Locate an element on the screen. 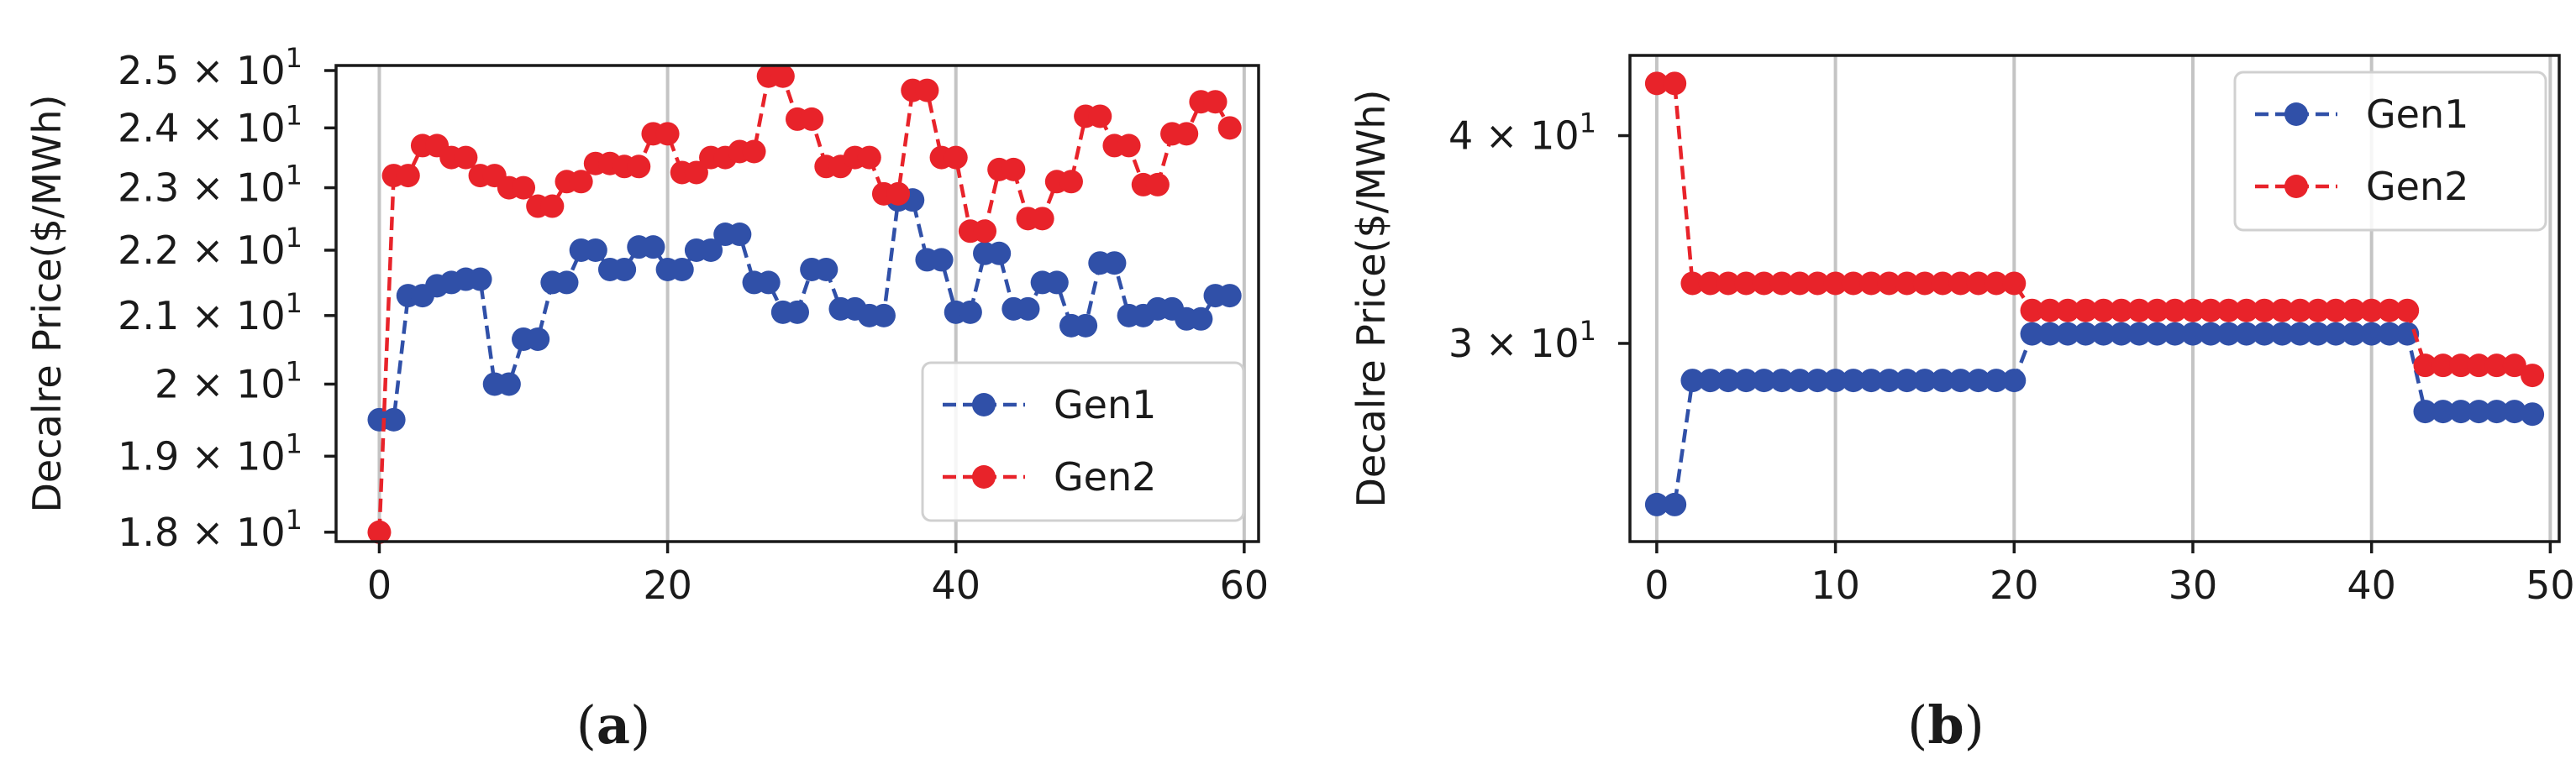  caption-b: (b) is located at coordinates (1946, 725).